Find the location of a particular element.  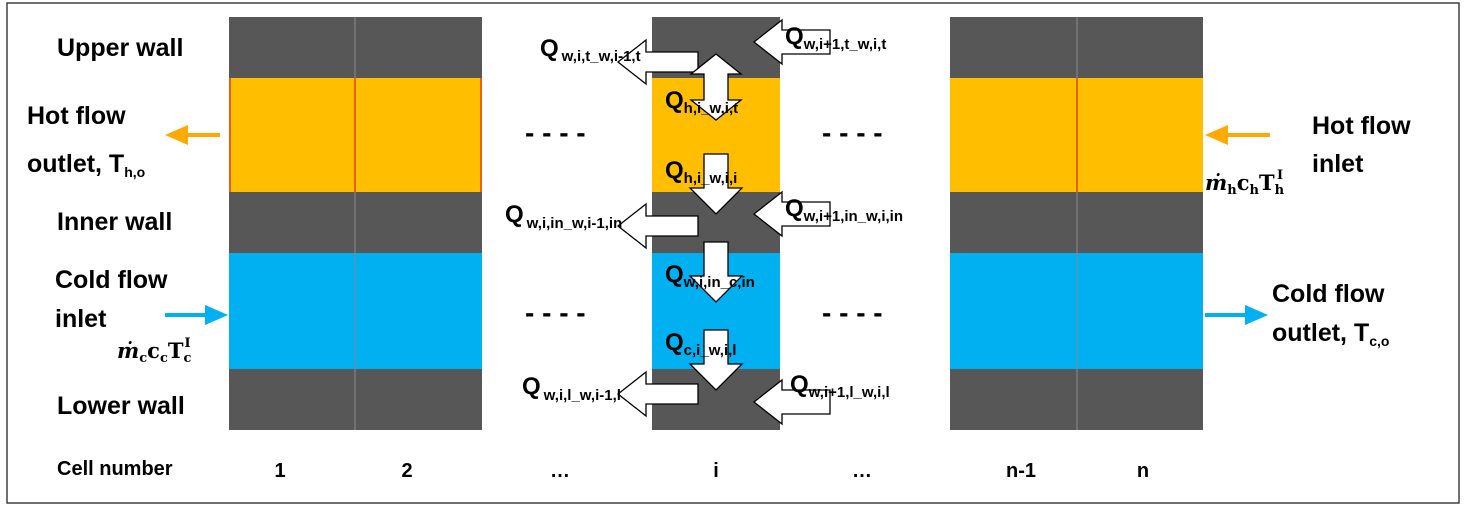

cold-inlet-term: ṁcccTcI is located at coordinates (154, 351).